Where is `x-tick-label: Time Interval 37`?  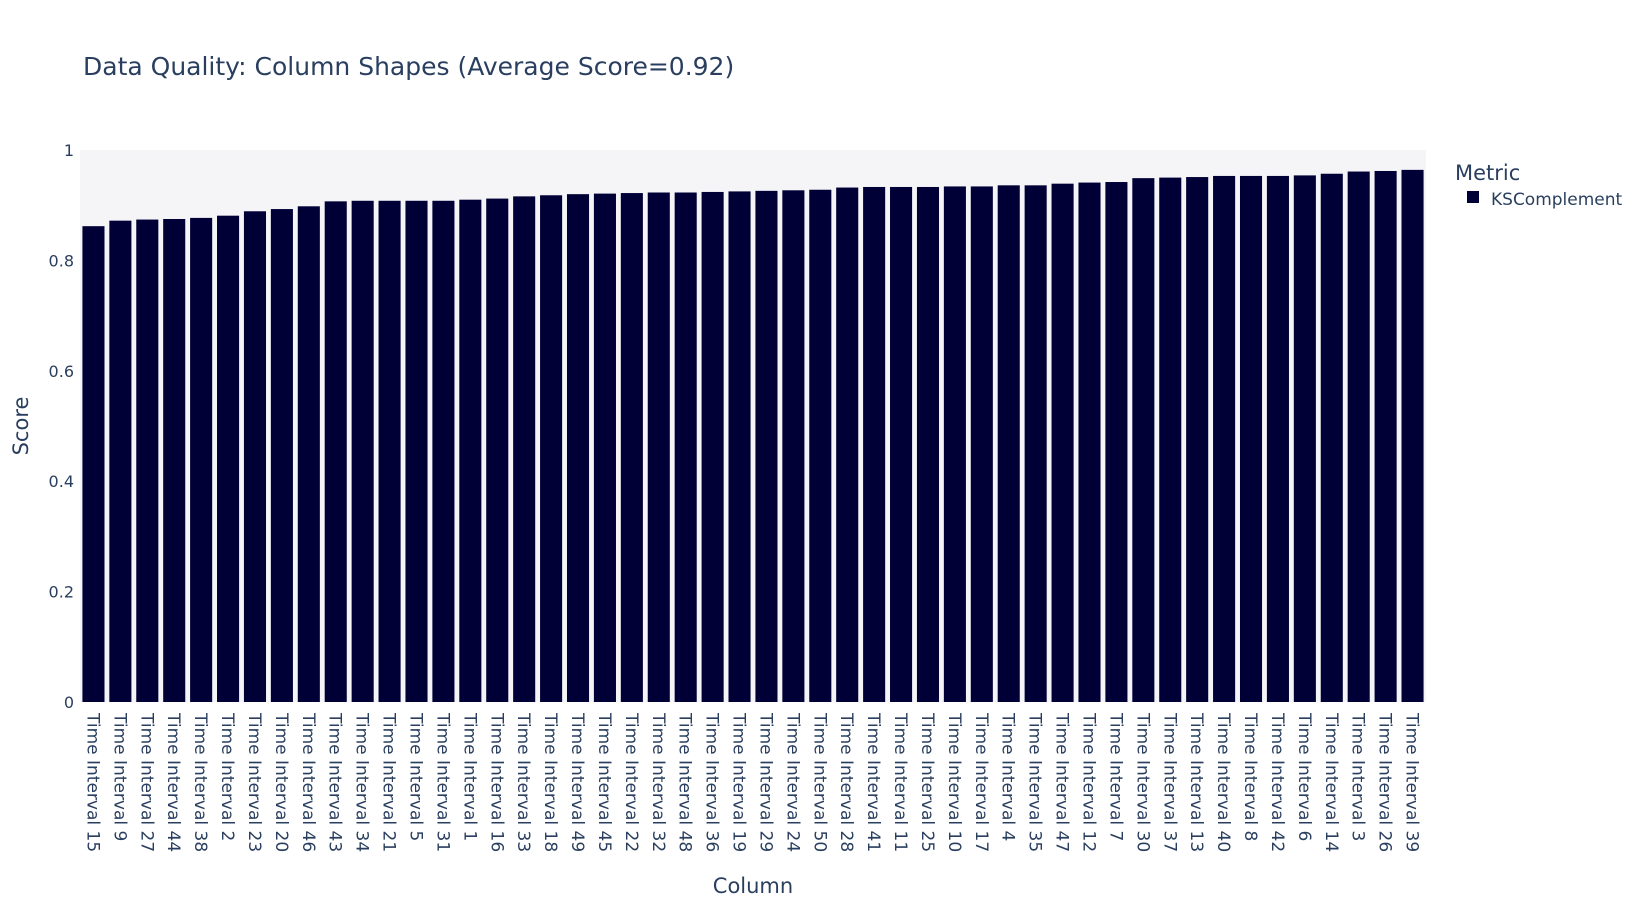 x-tick-label: Time Interval 37 is located at coordinates (1169, 782).